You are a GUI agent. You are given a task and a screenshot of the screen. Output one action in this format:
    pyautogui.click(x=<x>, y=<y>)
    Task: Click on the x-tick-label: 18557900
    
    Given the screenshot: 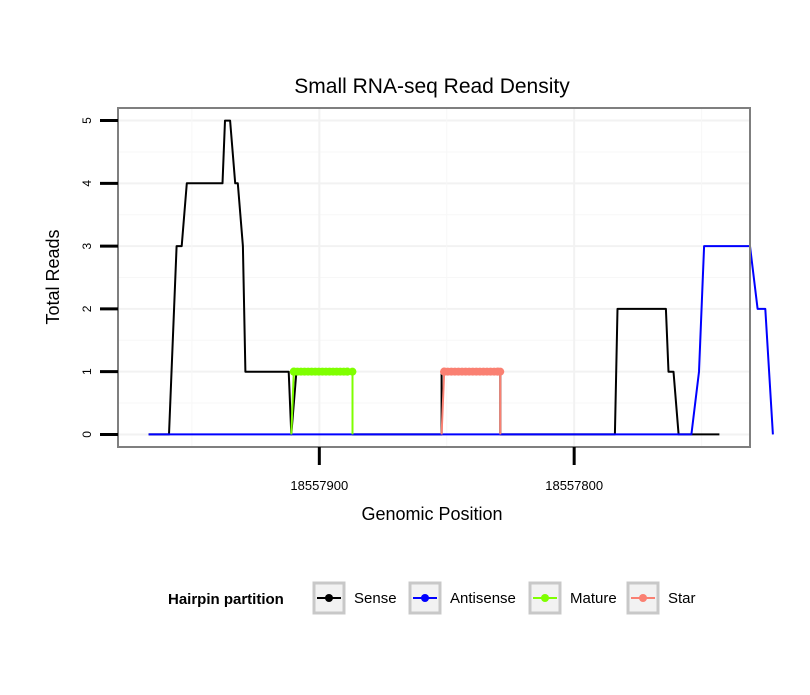 What is the action you would take?
    pyautogui.click(x=319, y=485)
    